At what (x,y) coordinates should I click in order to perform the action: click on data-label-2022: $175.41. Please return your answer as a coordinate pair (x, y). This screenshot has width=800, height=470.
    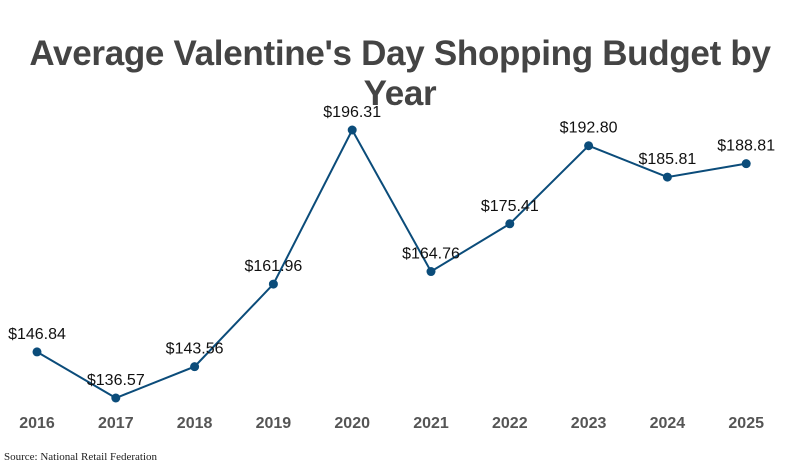
    Looking at the image, I should click on (510, 206).